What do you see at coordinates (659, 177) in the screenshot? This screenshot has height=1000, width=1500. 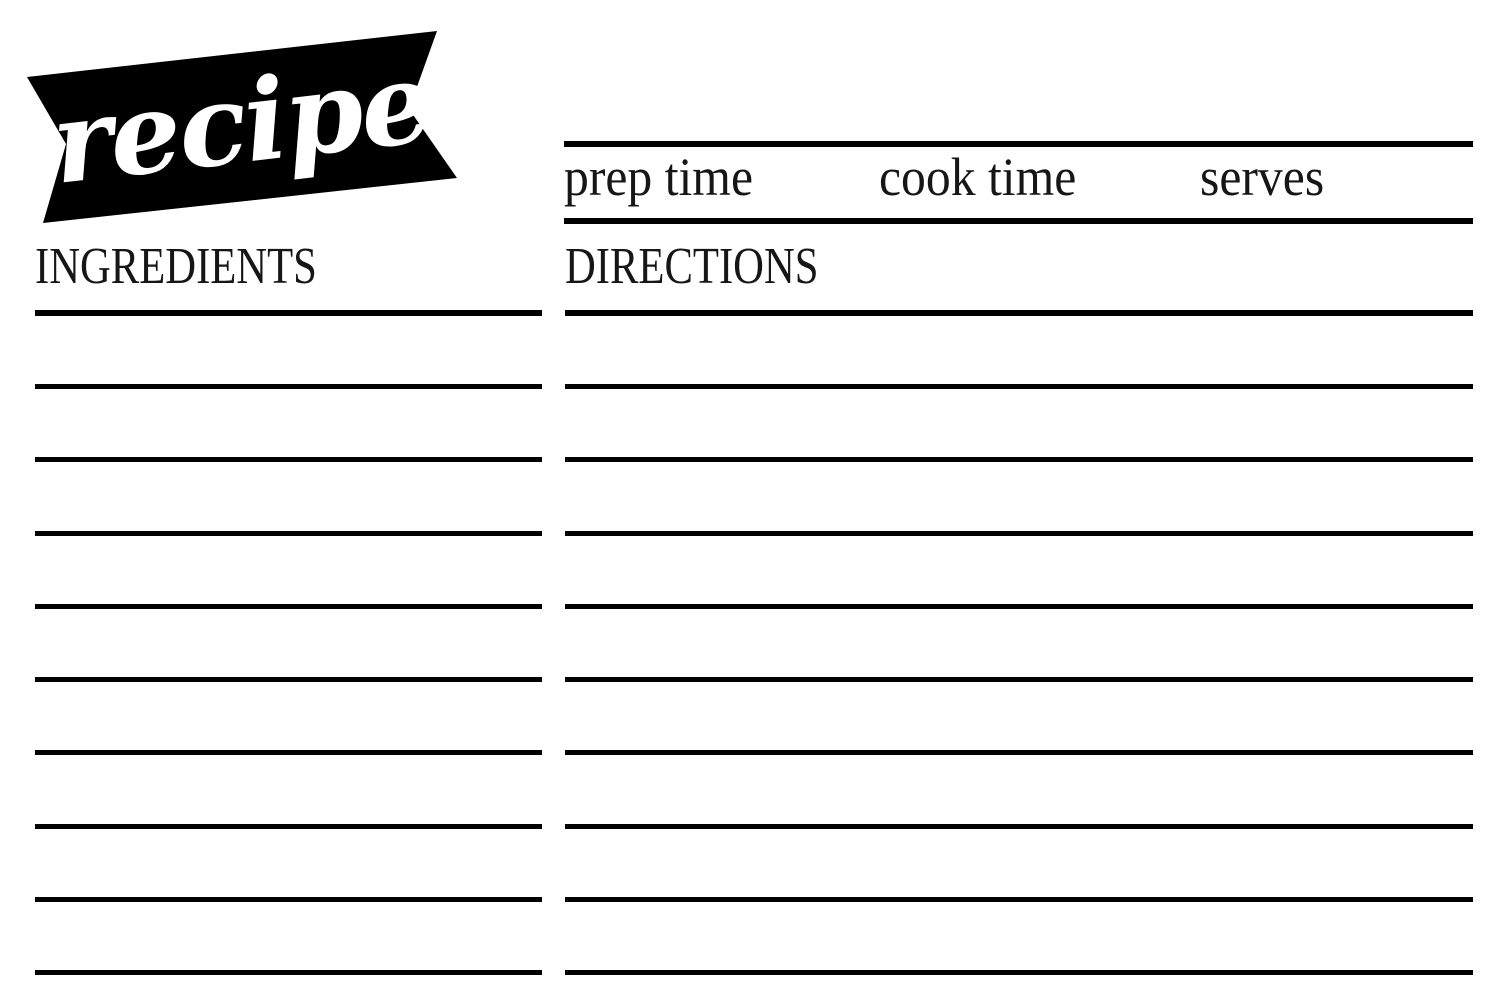 I see `prep-time-label: prep time` at bounding box center [659, 177].